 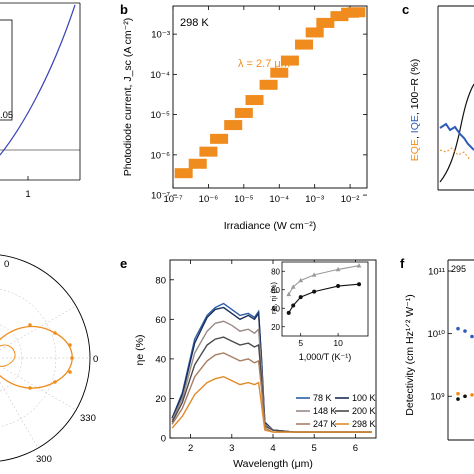 What do you see at coordinates (161, 155) in the screenshot?
I see `panel-b-y-tick-label: 10⁻⁶` at bounding box center [161, 155].